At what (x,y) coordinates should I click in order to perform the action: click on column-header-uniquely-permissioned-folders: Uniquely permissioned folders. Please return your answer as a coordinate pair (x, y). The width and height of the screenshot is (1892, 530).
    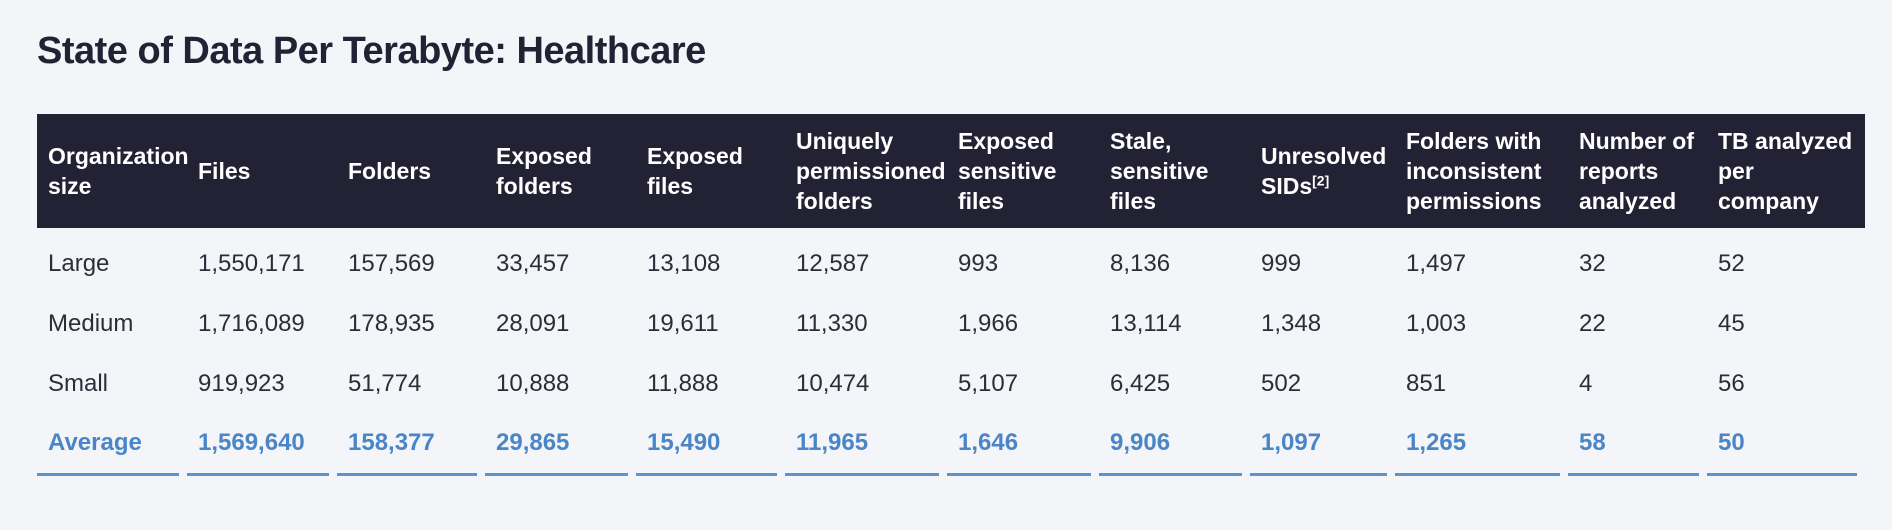
    Looking at the image, I should click on (866, 171).